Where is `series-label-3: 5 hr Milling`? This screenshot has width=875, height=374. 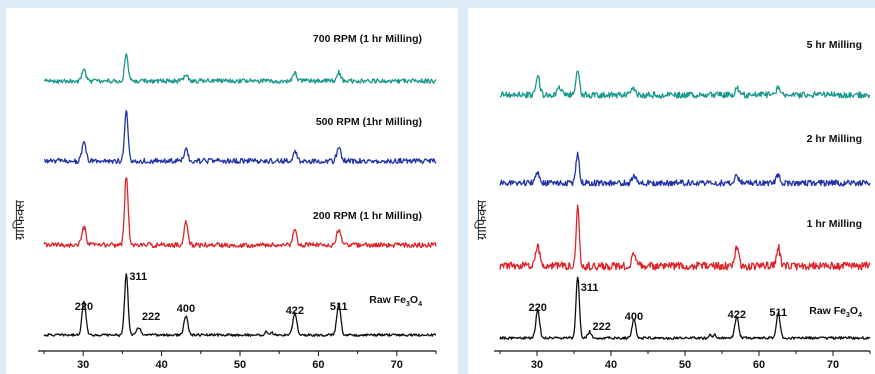 series-label-3: 5 hr Milling is located at coordinates (834, 45).